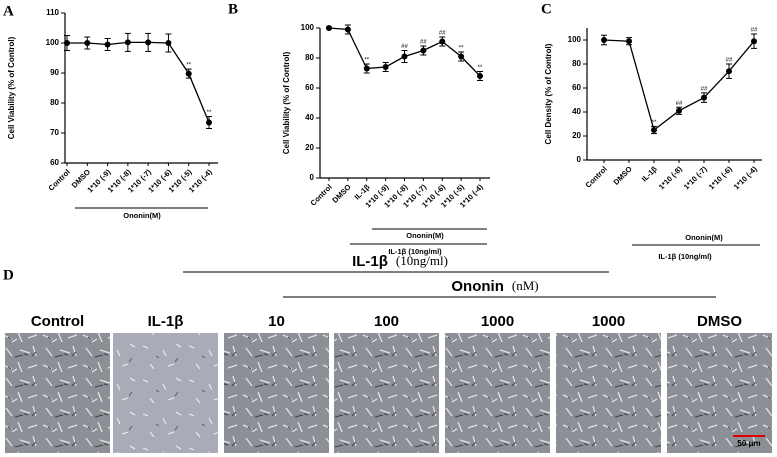  What do you see at coordinates (8, 11) in the screenshot?
I see `panel-letter: A` at bounding box center [8, 11].